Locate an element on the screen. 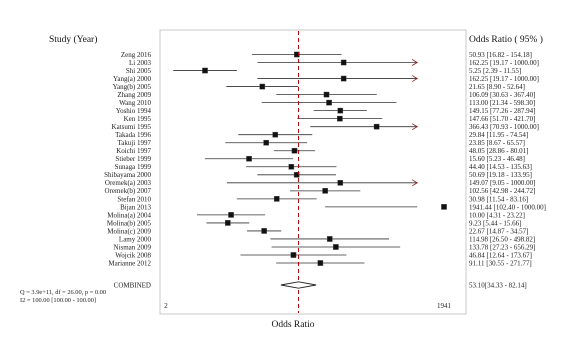 The height and width of the screenshot is (339, 576). odds-ratio-label: 91.11 [30.55 - 271.77] is located at coordinates (500, 263).